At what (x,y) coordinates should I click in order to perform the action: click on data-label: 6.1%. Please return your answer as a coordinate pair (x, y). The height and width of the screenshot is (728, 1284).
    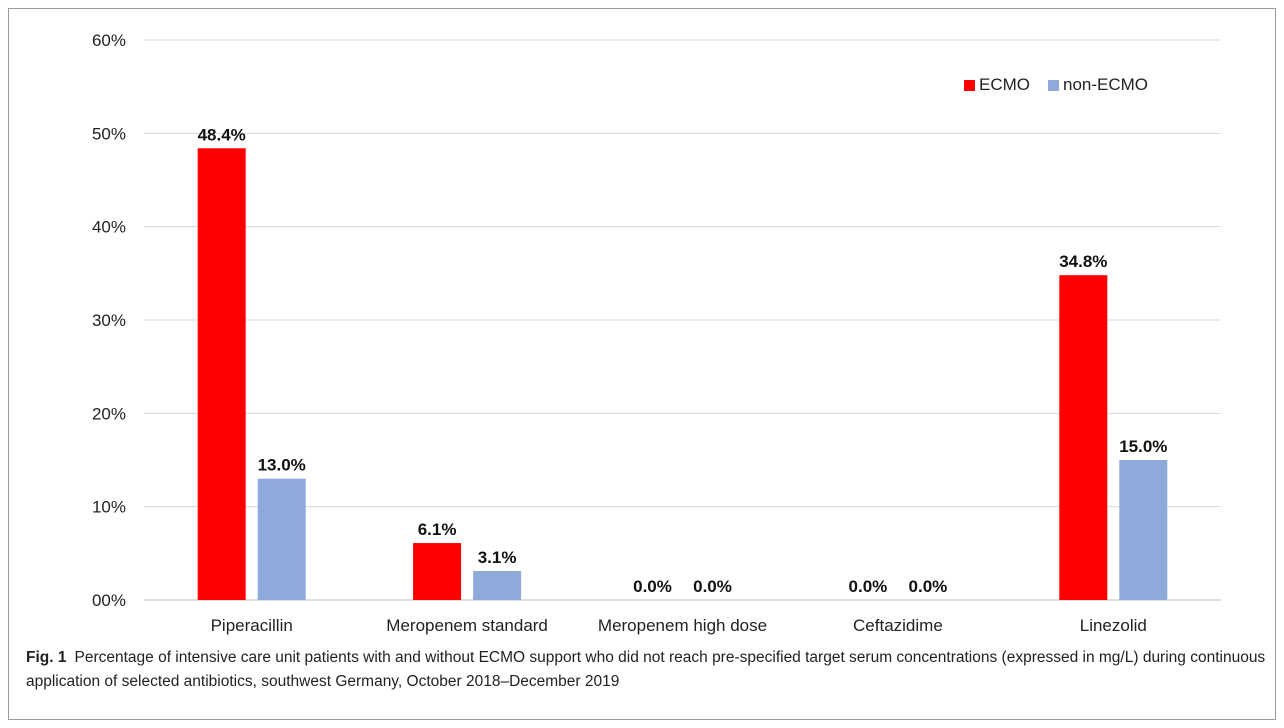
    Looking at the image, I should click on (437, 529).